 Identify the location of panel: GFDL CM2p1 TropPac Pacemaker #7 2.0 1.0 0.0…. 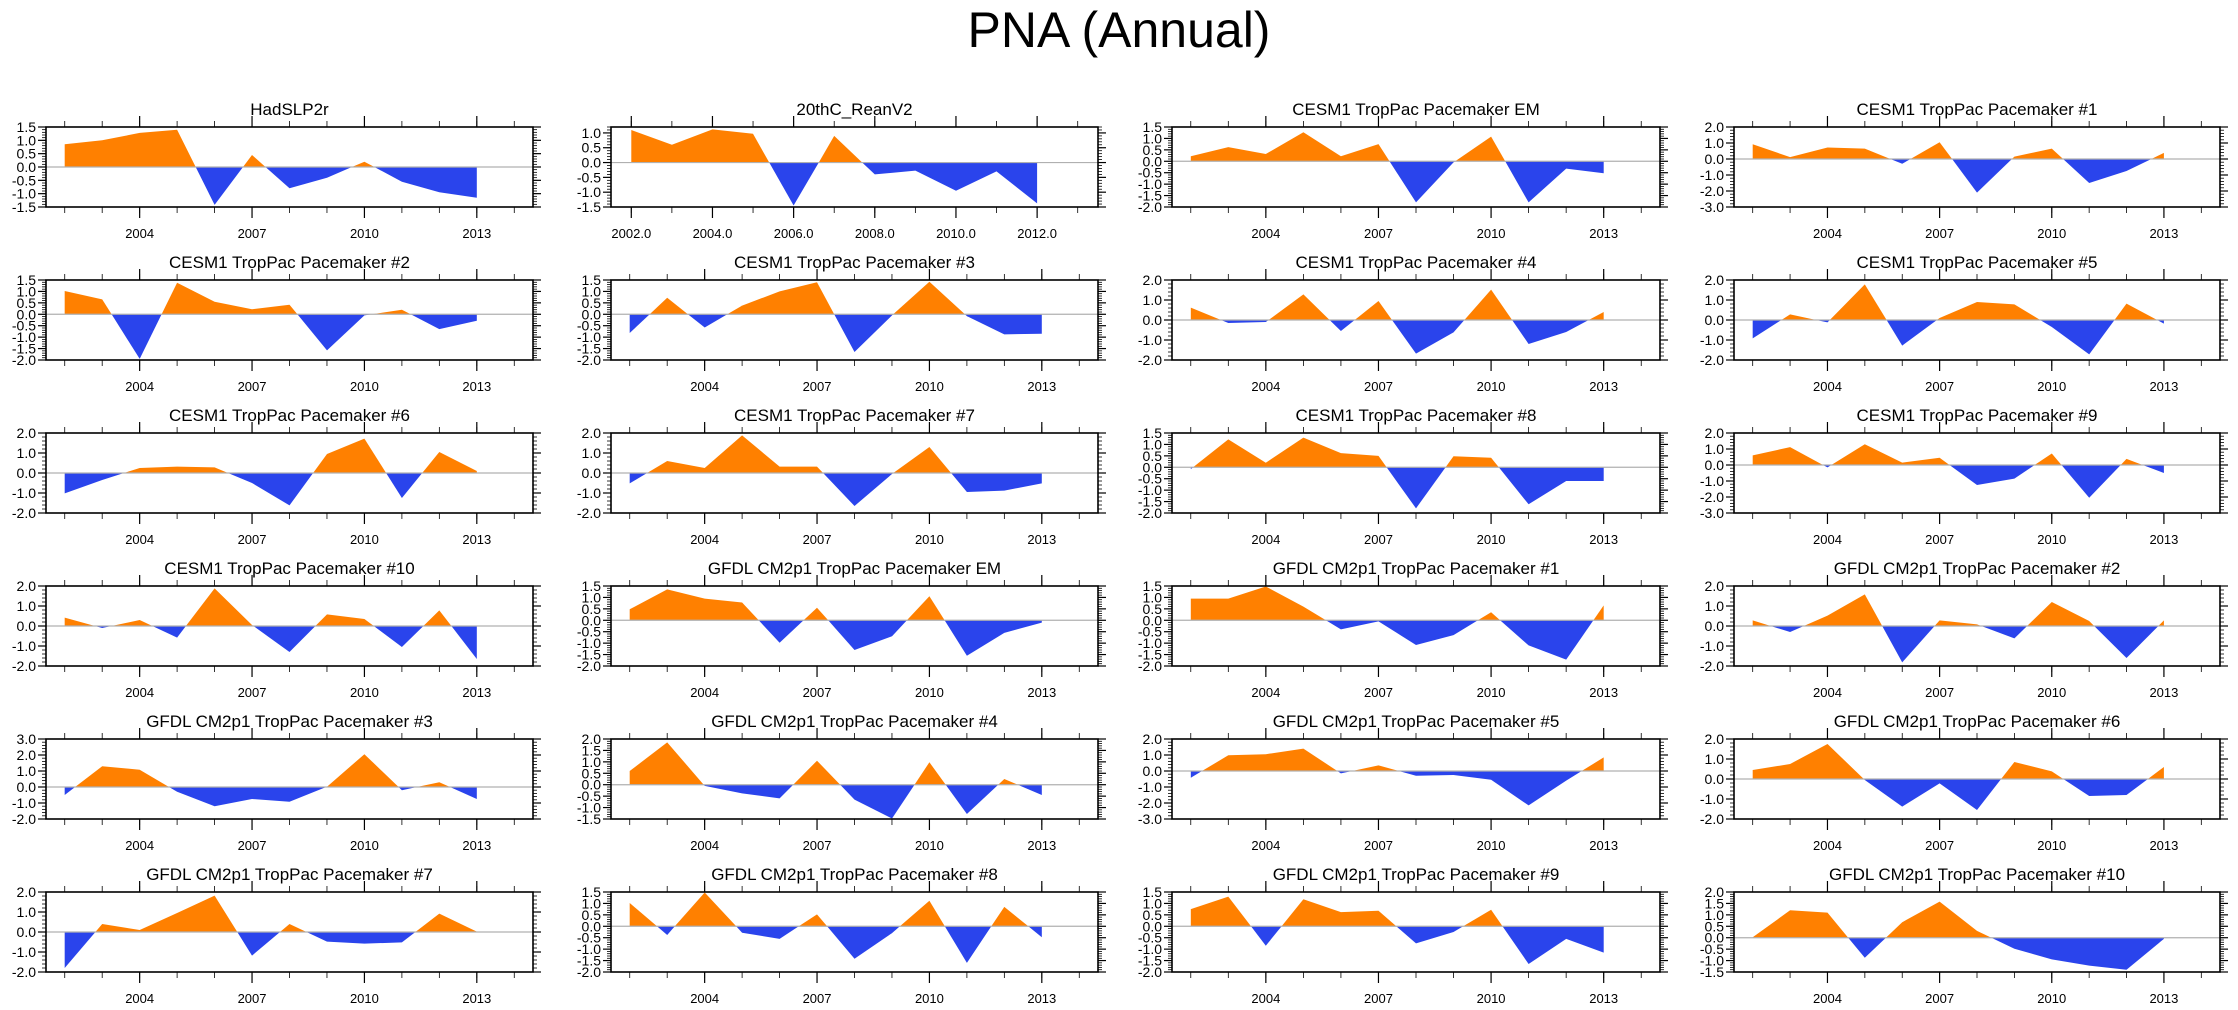
(276, 935).